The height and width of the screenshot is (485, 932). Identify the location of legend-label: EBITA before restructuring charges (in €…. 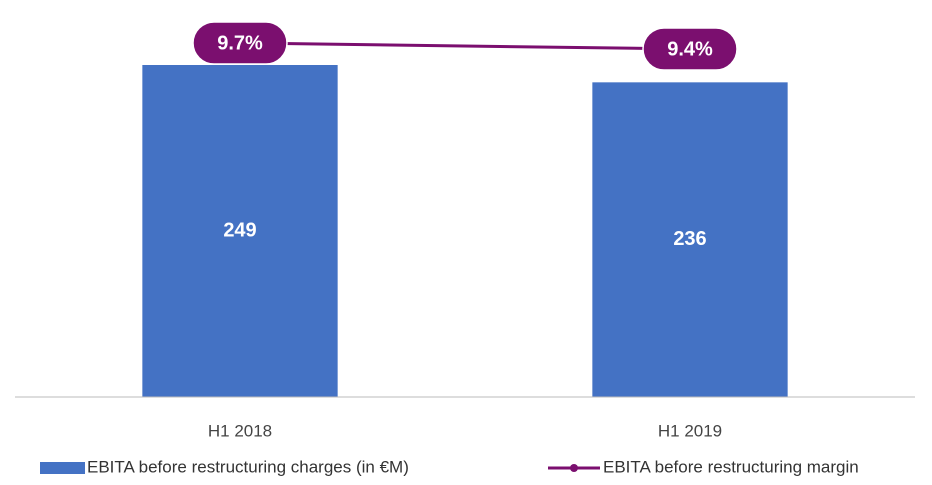
(248, 466).